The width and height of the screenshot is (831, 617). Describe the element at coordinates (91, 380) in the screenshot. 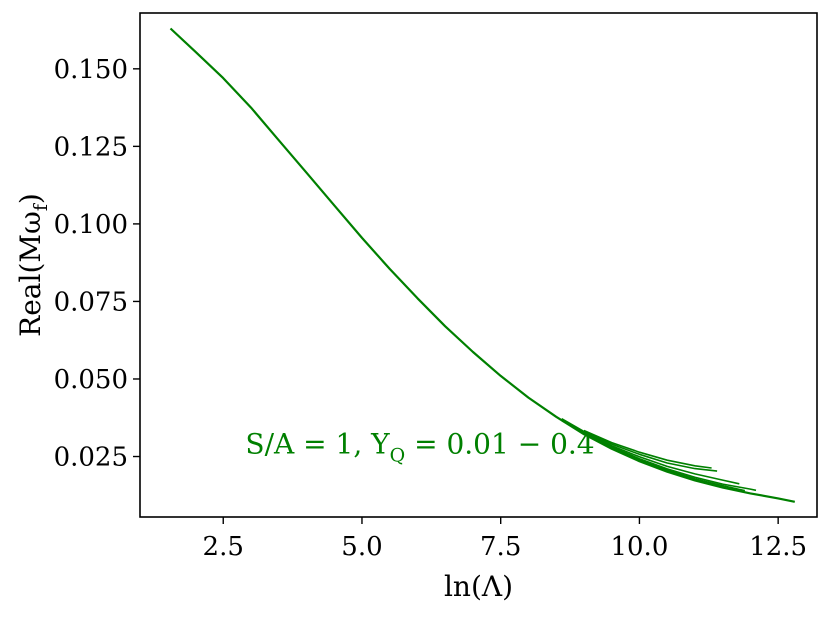

I see `y-tick-label: 0.050` at that location.